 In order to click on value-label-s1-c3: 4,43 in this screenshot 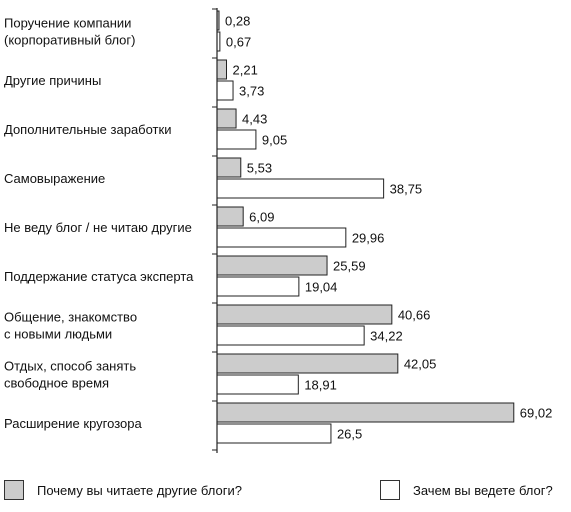, I will do `click(254, 119)`.